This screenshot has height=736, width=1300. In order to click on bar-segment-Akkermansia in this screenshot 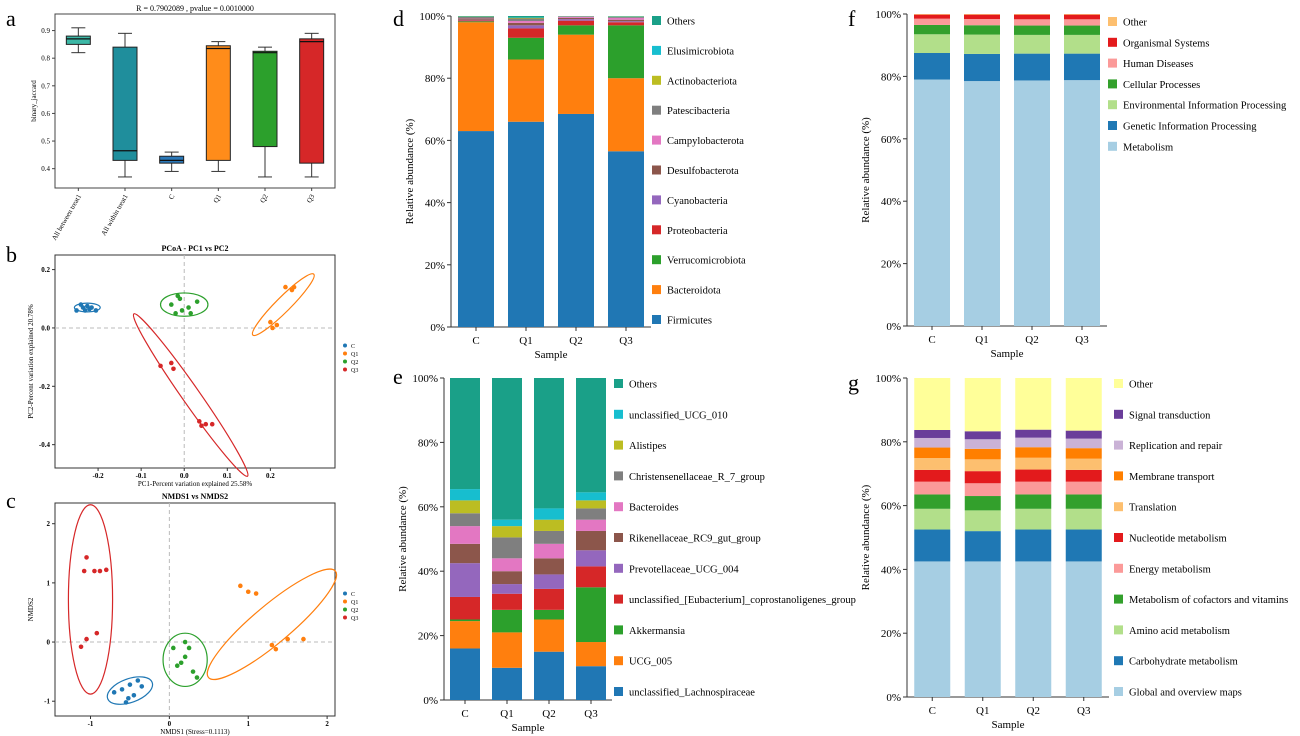, I will do `click(507, 621)`.